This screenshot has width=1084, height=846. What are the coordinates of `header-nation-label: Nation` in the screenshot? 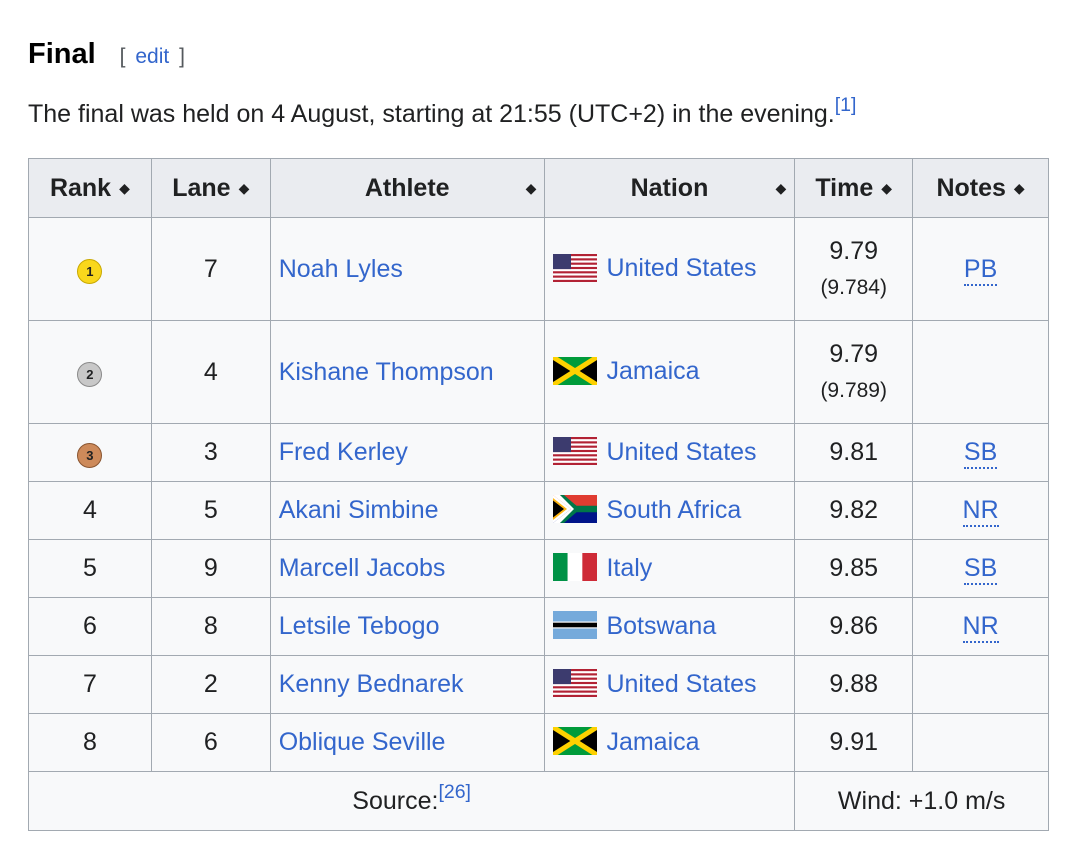 It's located at (669, 187).